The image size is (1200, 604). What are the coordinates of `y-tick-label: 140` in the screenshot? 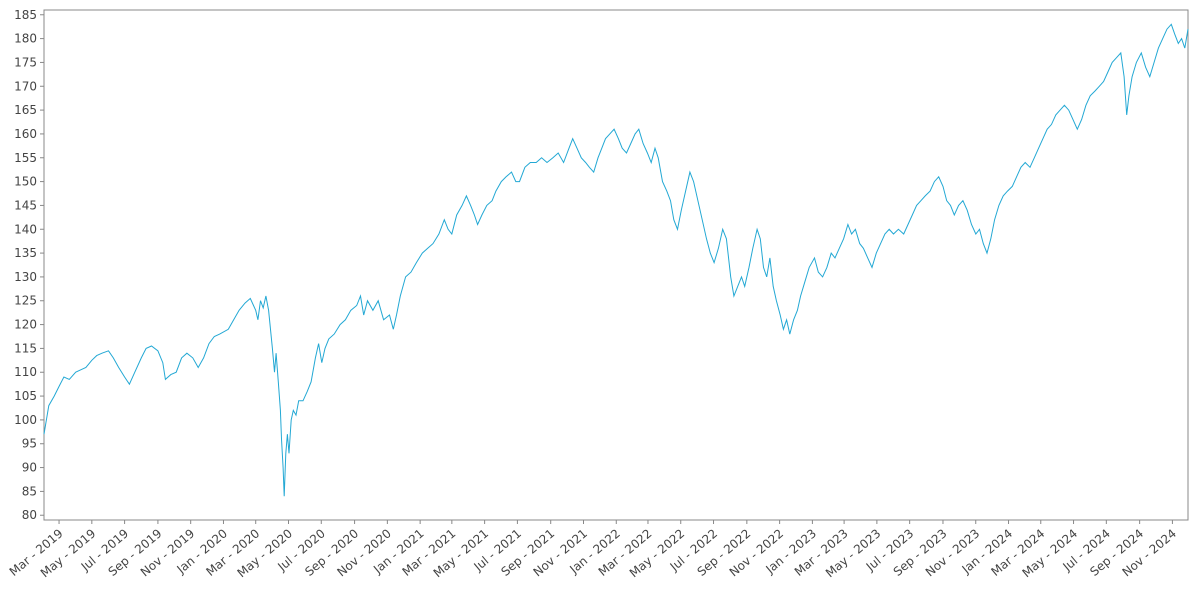 It's located at (25, 229).